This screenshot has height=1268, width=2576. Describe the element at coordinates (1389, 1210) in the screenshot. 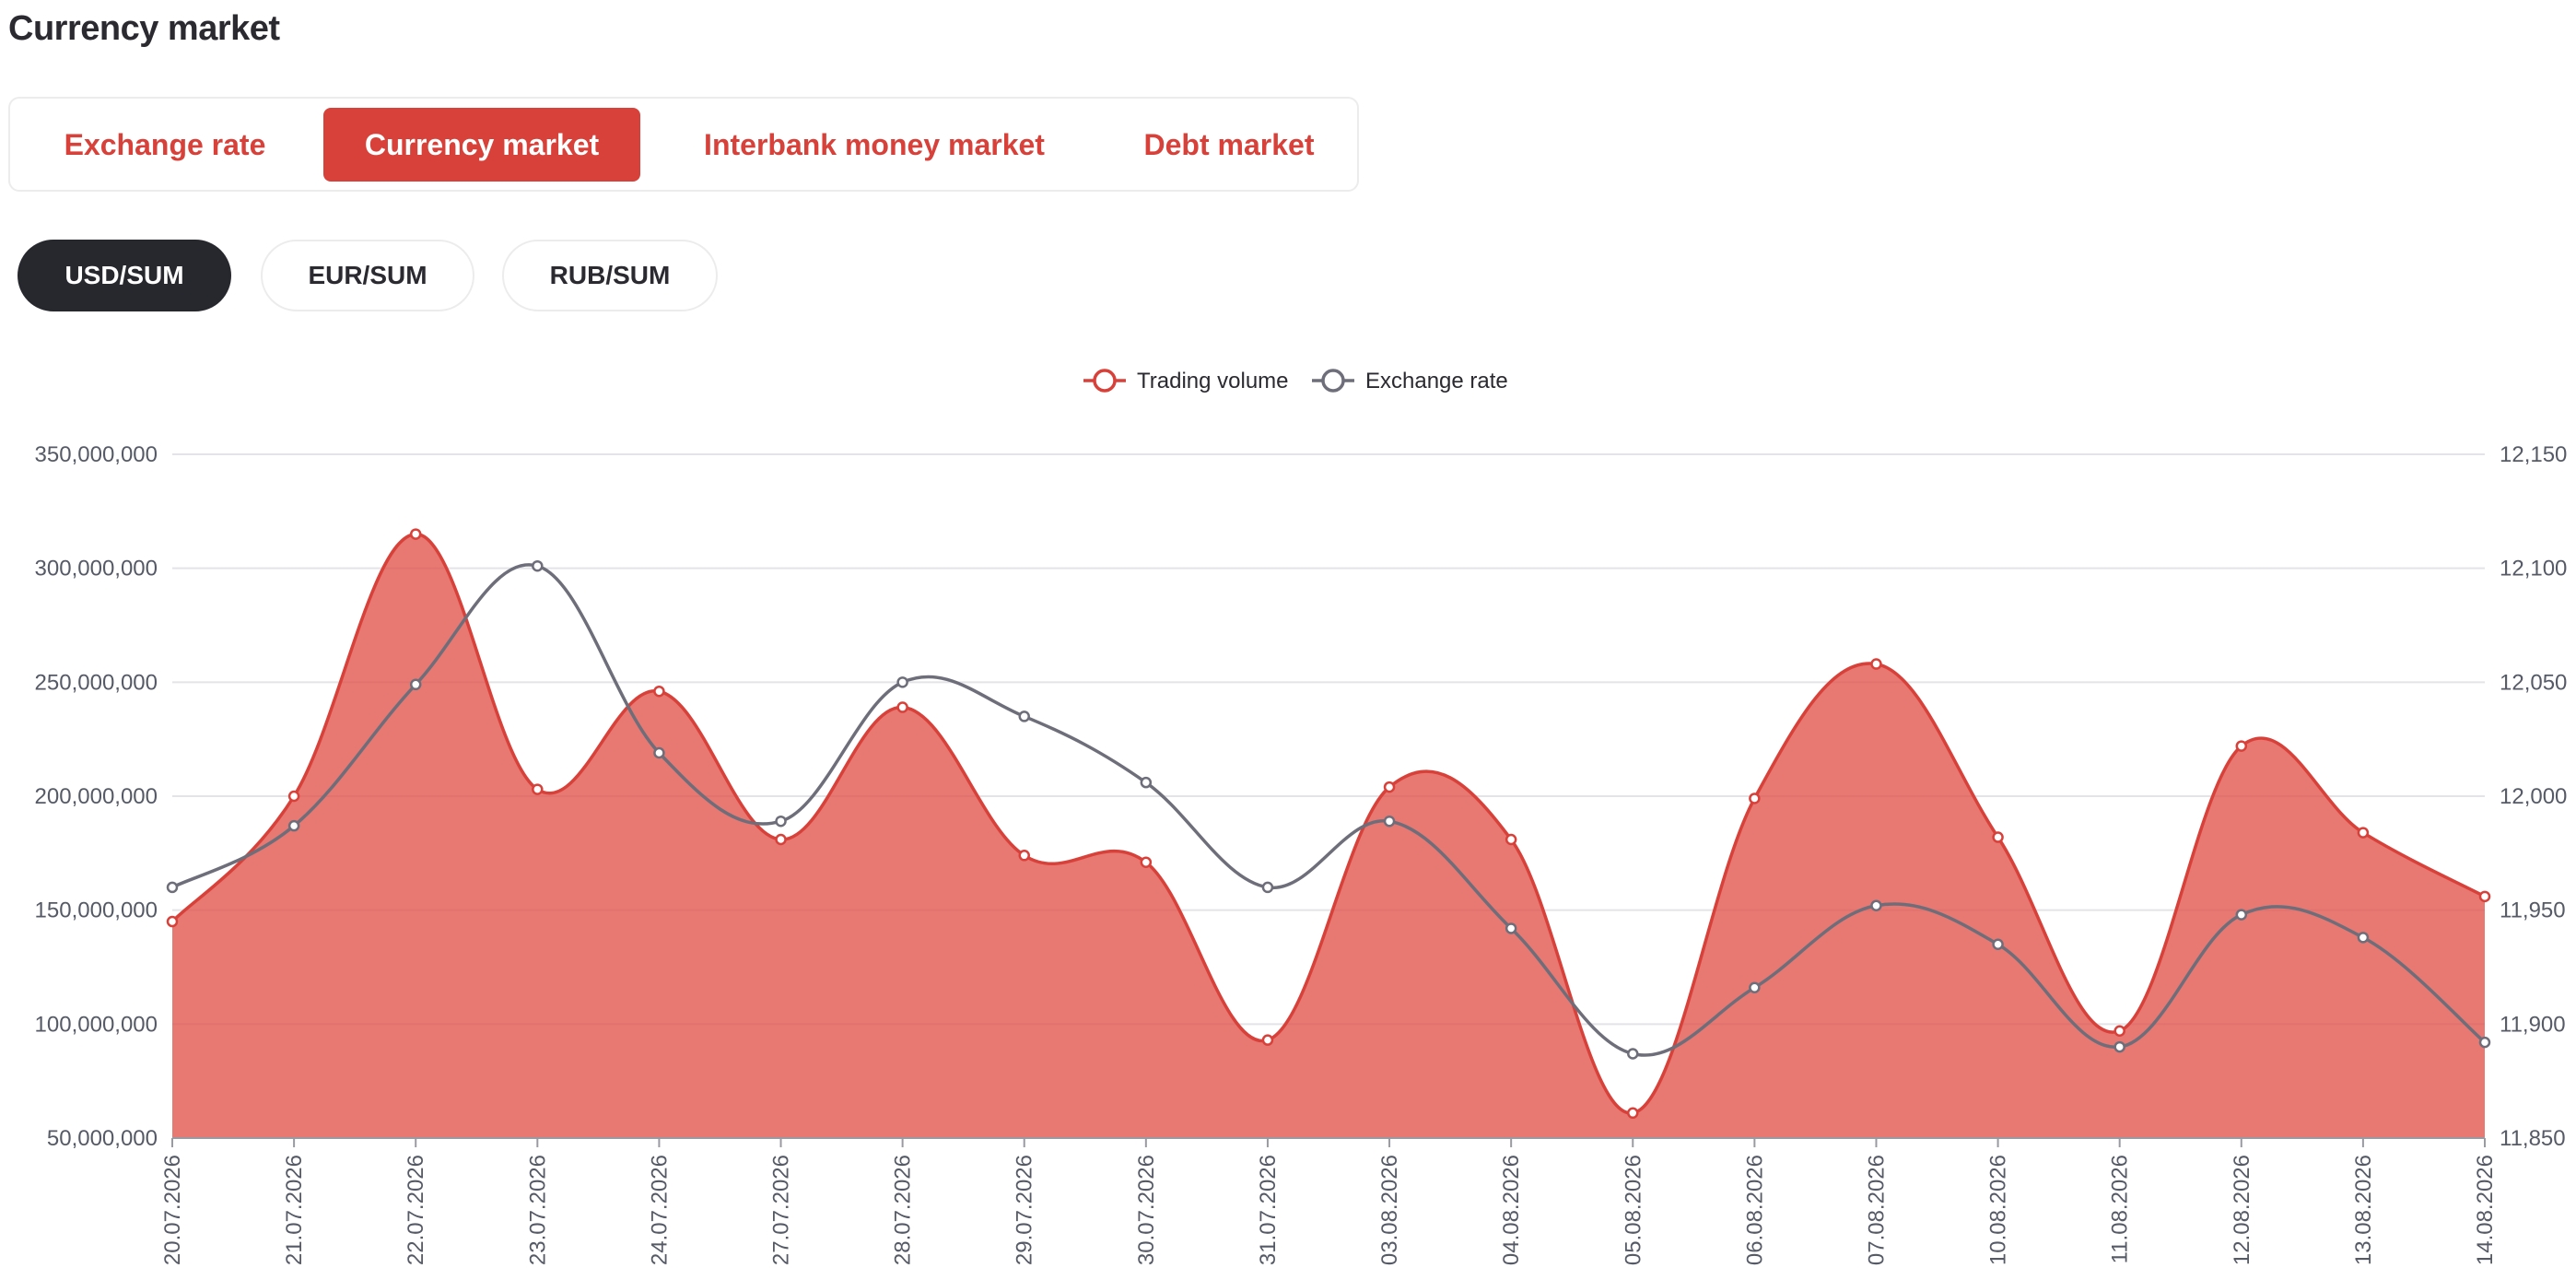

I see `x-tick-label: 03.08.2026` at that location.